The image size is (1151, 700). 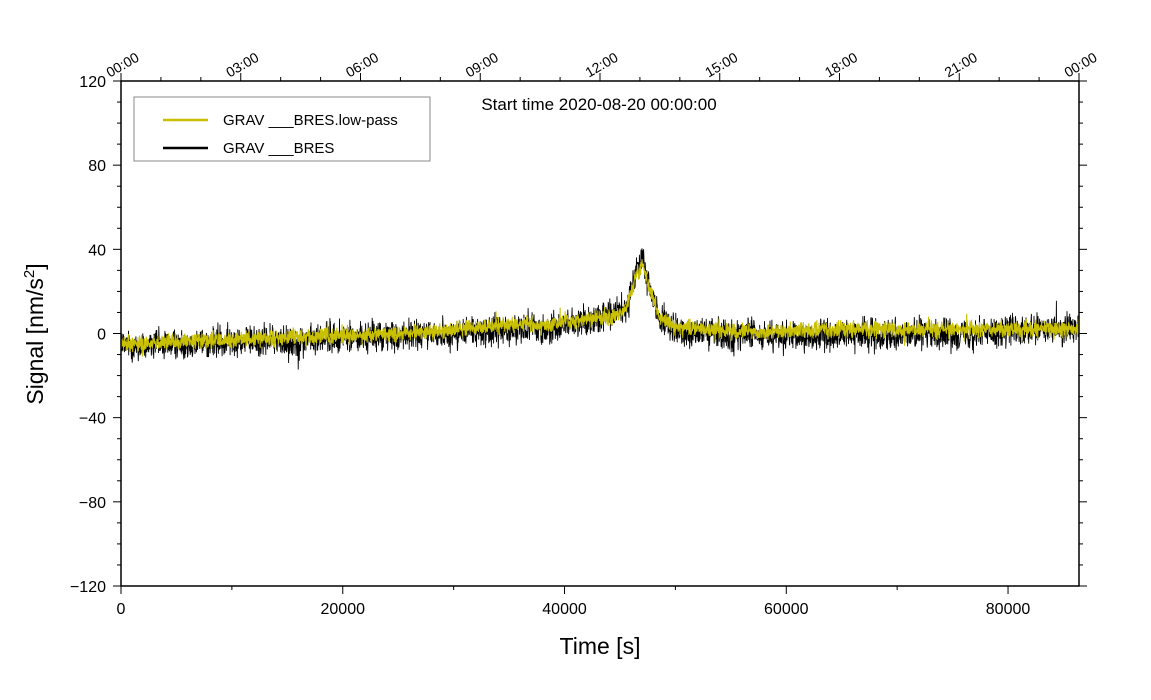 I want to click on y-axis-label: Signal [nm/s2], so click(x=34, y=333).